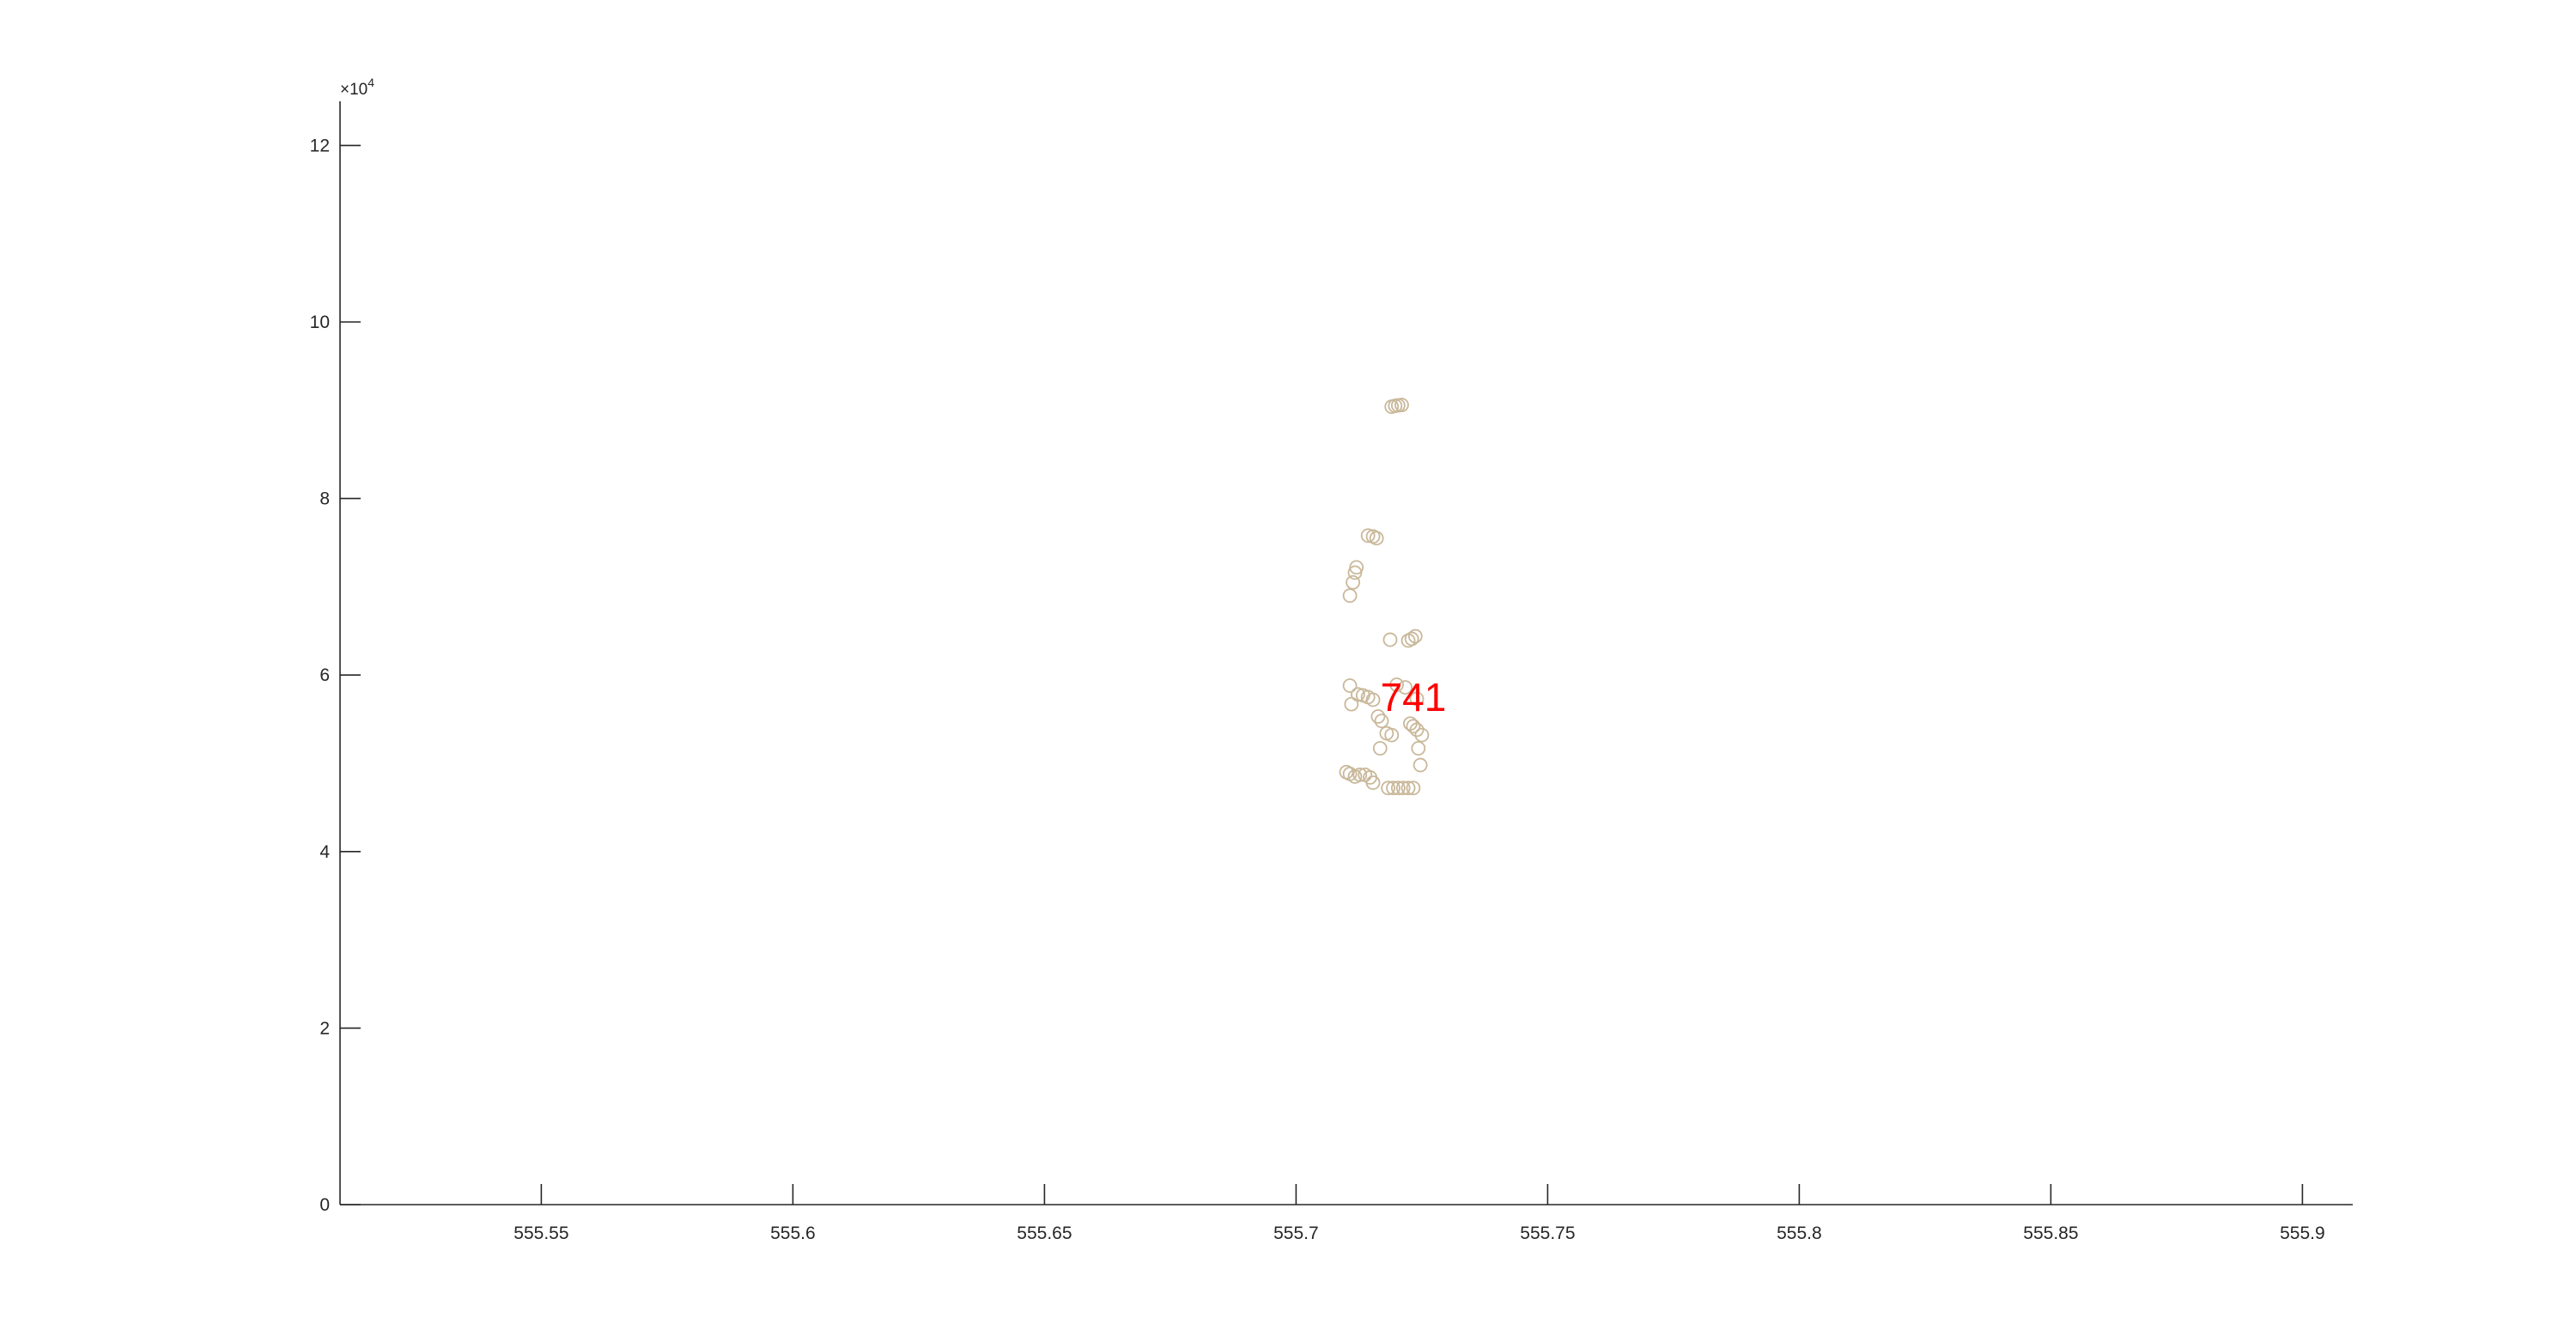 The width and height of the screenshot is (2576, 1342). Describe the element at coordinates (324, 1028) in the screenshot. I see `y-tick-label: 2` at that location.